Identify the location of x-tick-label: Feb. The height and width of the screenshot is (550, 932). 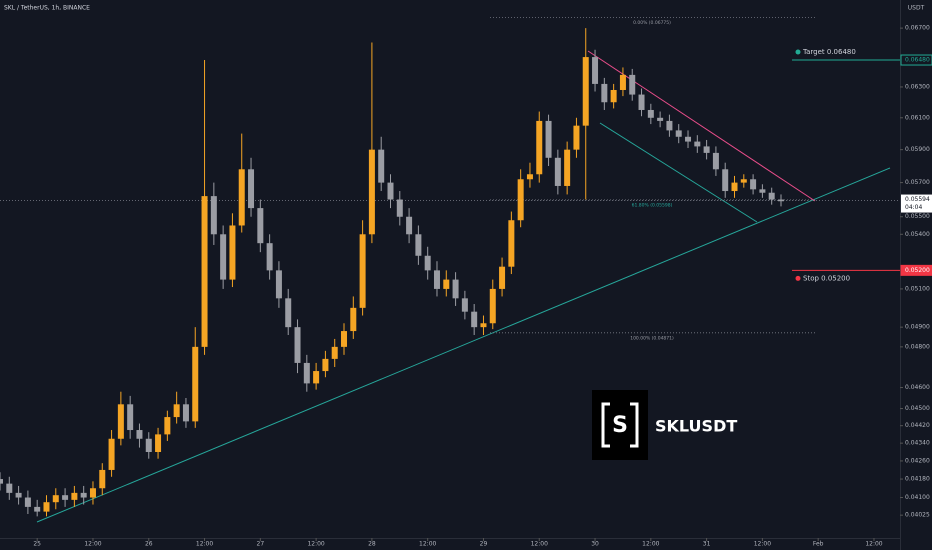
(818, 544).